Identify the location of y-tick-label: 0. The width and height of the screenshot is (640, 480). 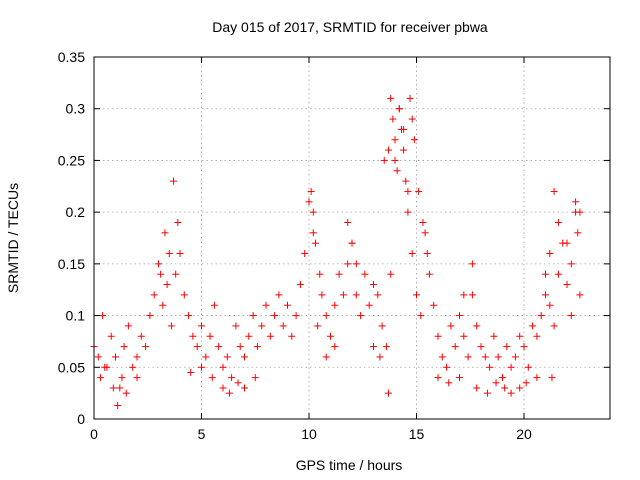
(81, 419).